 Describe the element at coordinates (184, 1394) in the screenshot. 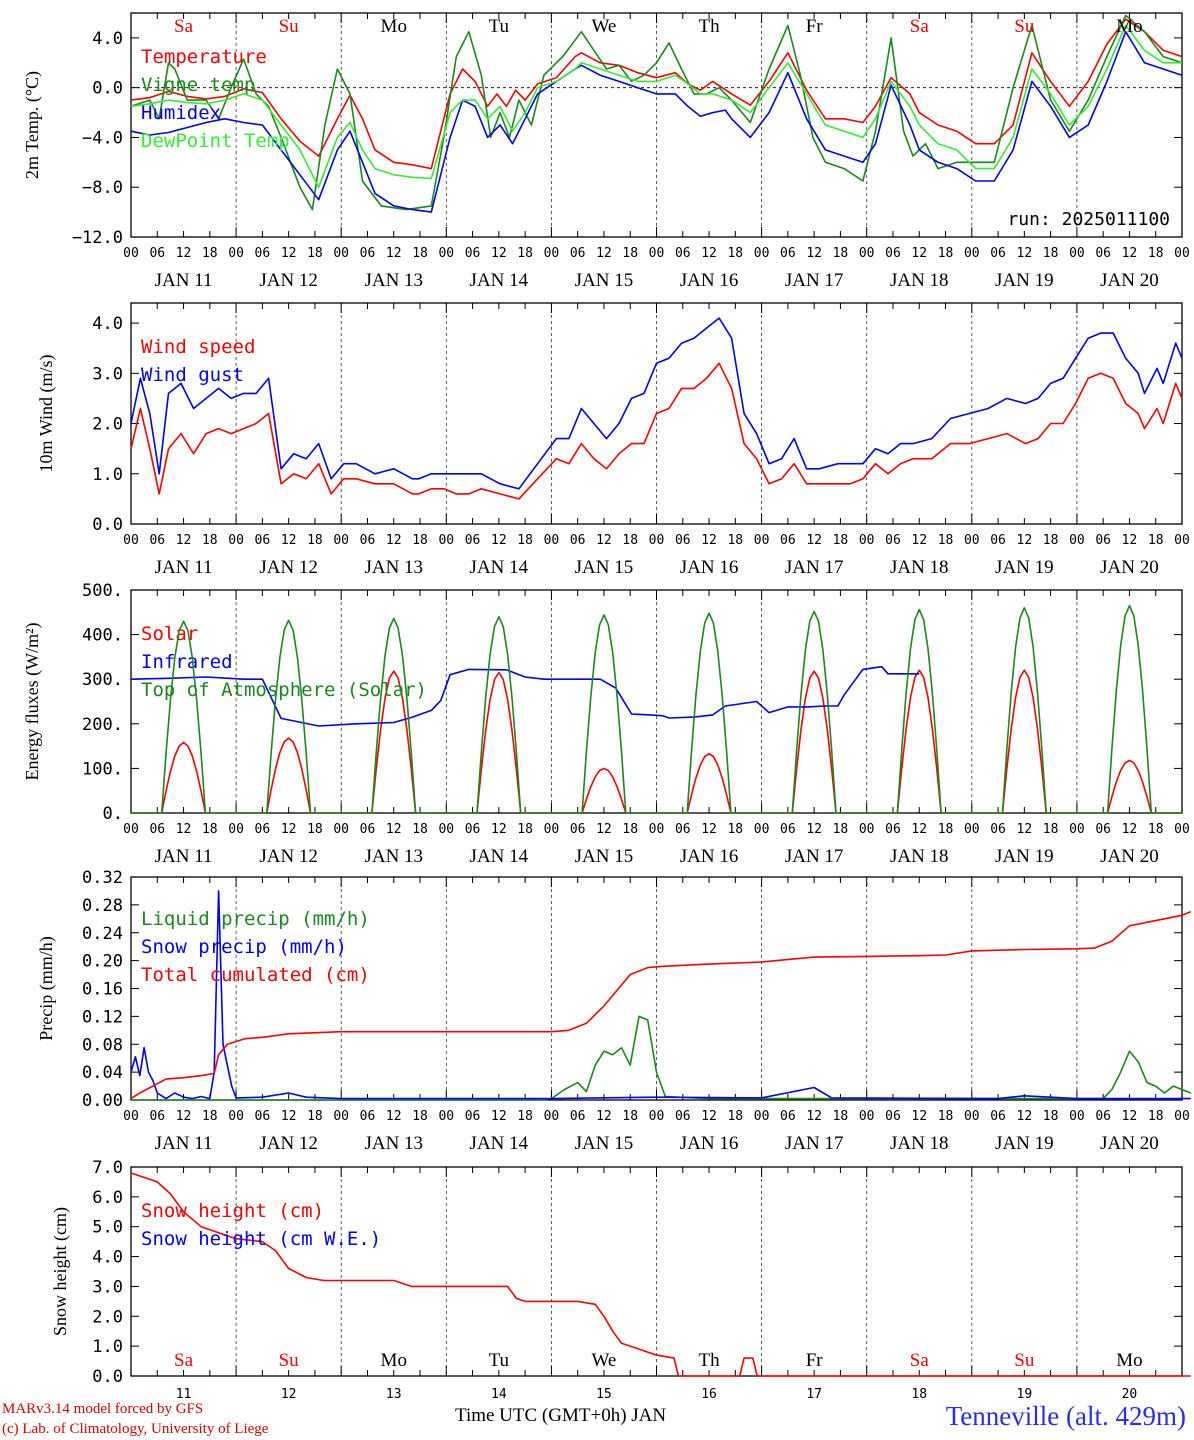

I see `day-number-label: 11` at that location.